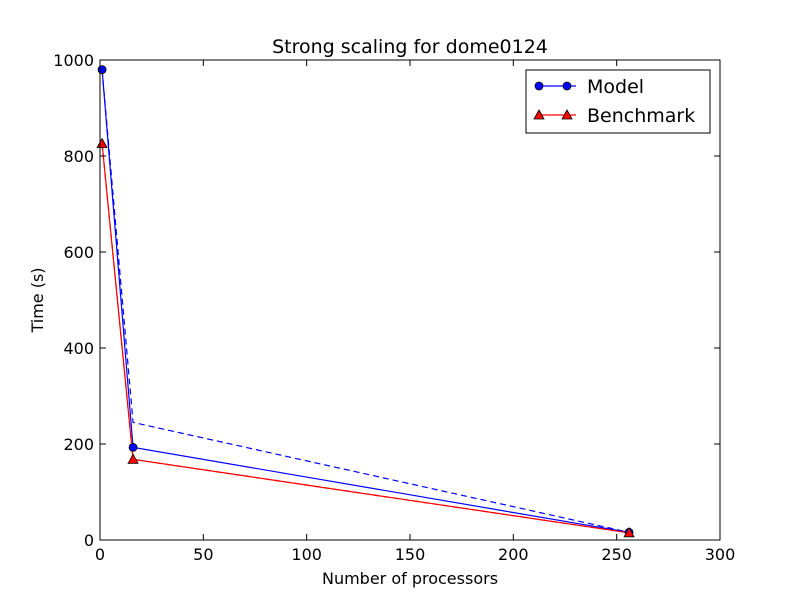 This screenshot has height=600, width=800. Describe the element at coordinates (78, 444) in the screenshot. I see `y-tick-label: 200` at that location.